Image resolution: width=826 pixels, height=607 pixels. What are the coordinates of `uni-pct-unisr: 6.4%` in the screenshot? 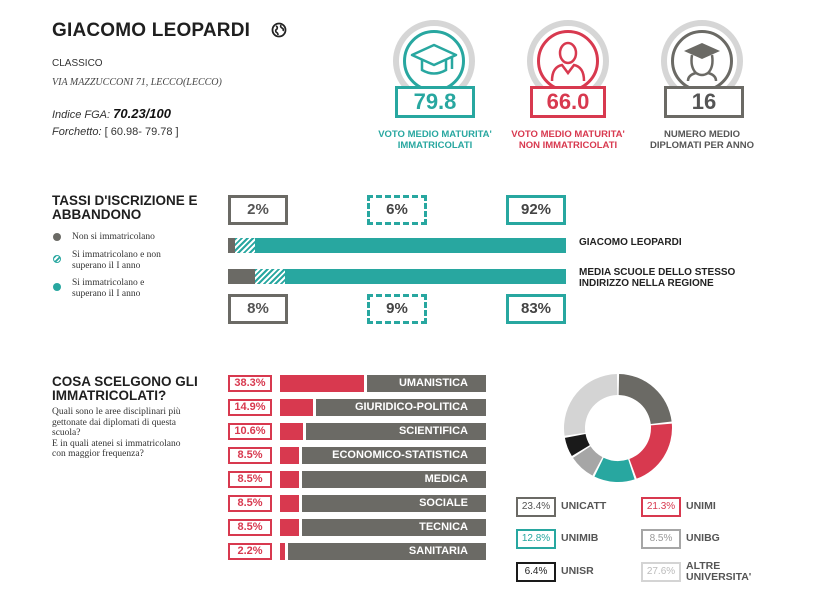 It's located at (536, 572).